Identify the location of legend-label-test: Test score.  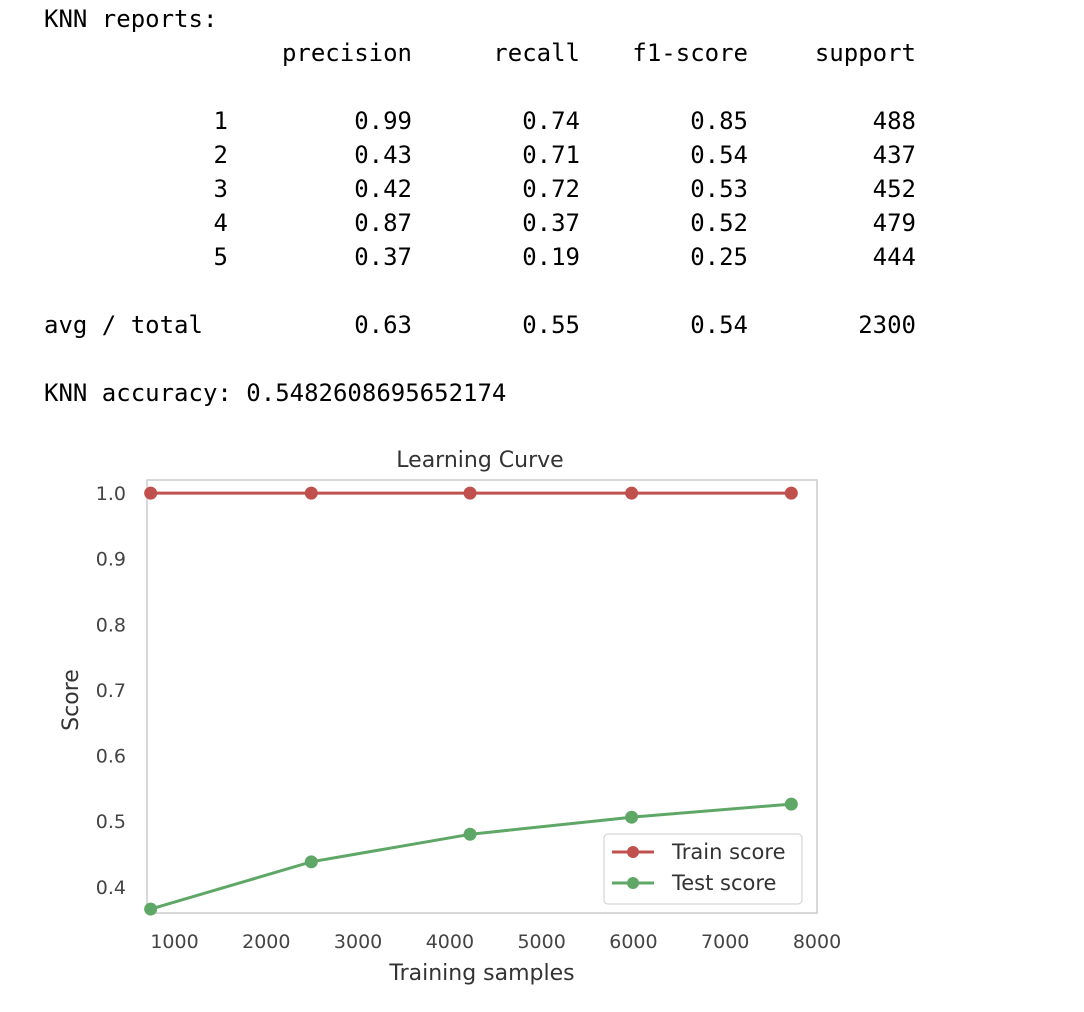
(723, 883).